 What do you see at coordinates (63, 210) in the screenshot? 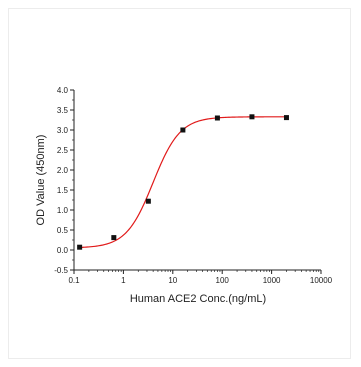
I see `y-tick-label: 1.0` at bounding box center [63, 210].